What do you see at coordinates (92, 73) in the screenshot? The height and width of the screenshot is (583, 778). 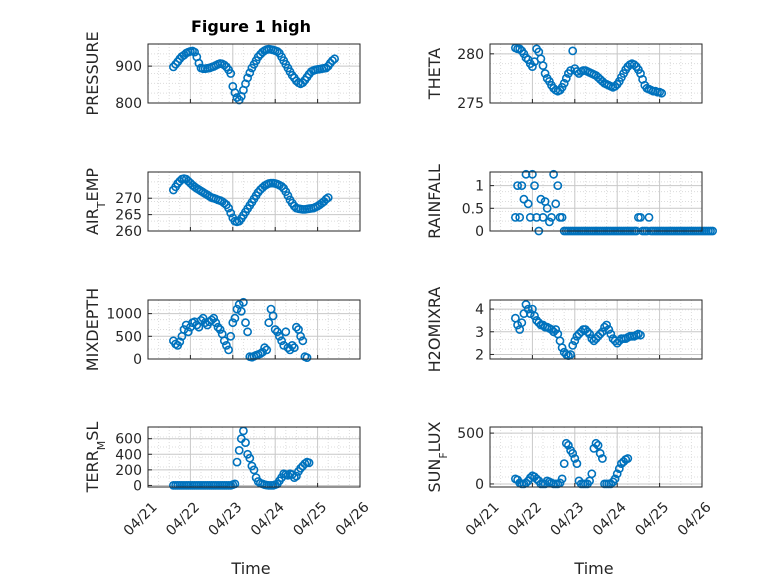 I see `y-axis-label: PRESSURE` at bounding box center [92, 73].